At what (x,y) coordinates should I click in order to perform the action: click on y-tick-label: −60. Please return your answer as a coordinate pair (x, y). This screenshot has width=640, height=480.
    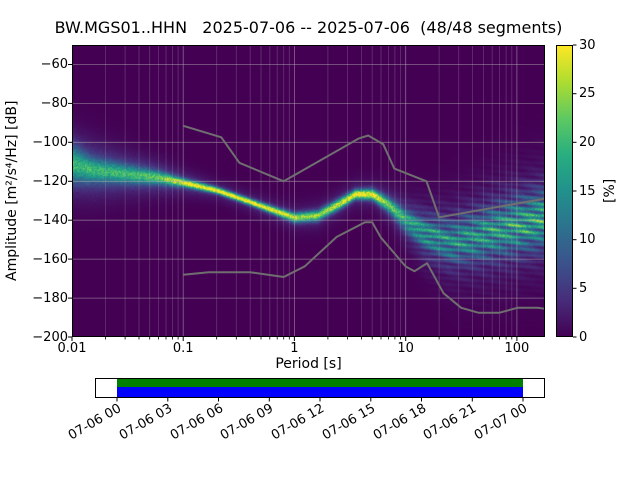
    Looking at the image, I should click on (54, 64).